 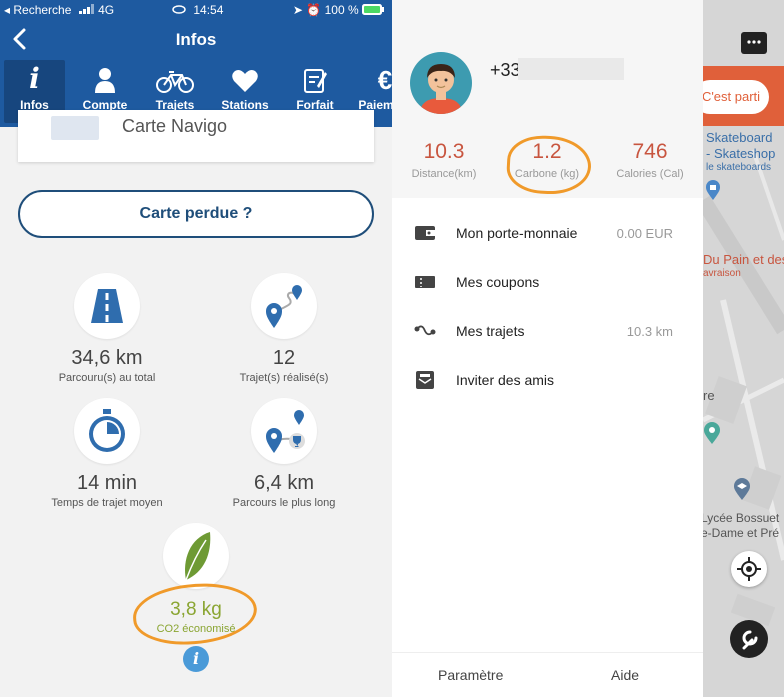 I want to click on tab-compte: Compte, so click(x=105, y=91).